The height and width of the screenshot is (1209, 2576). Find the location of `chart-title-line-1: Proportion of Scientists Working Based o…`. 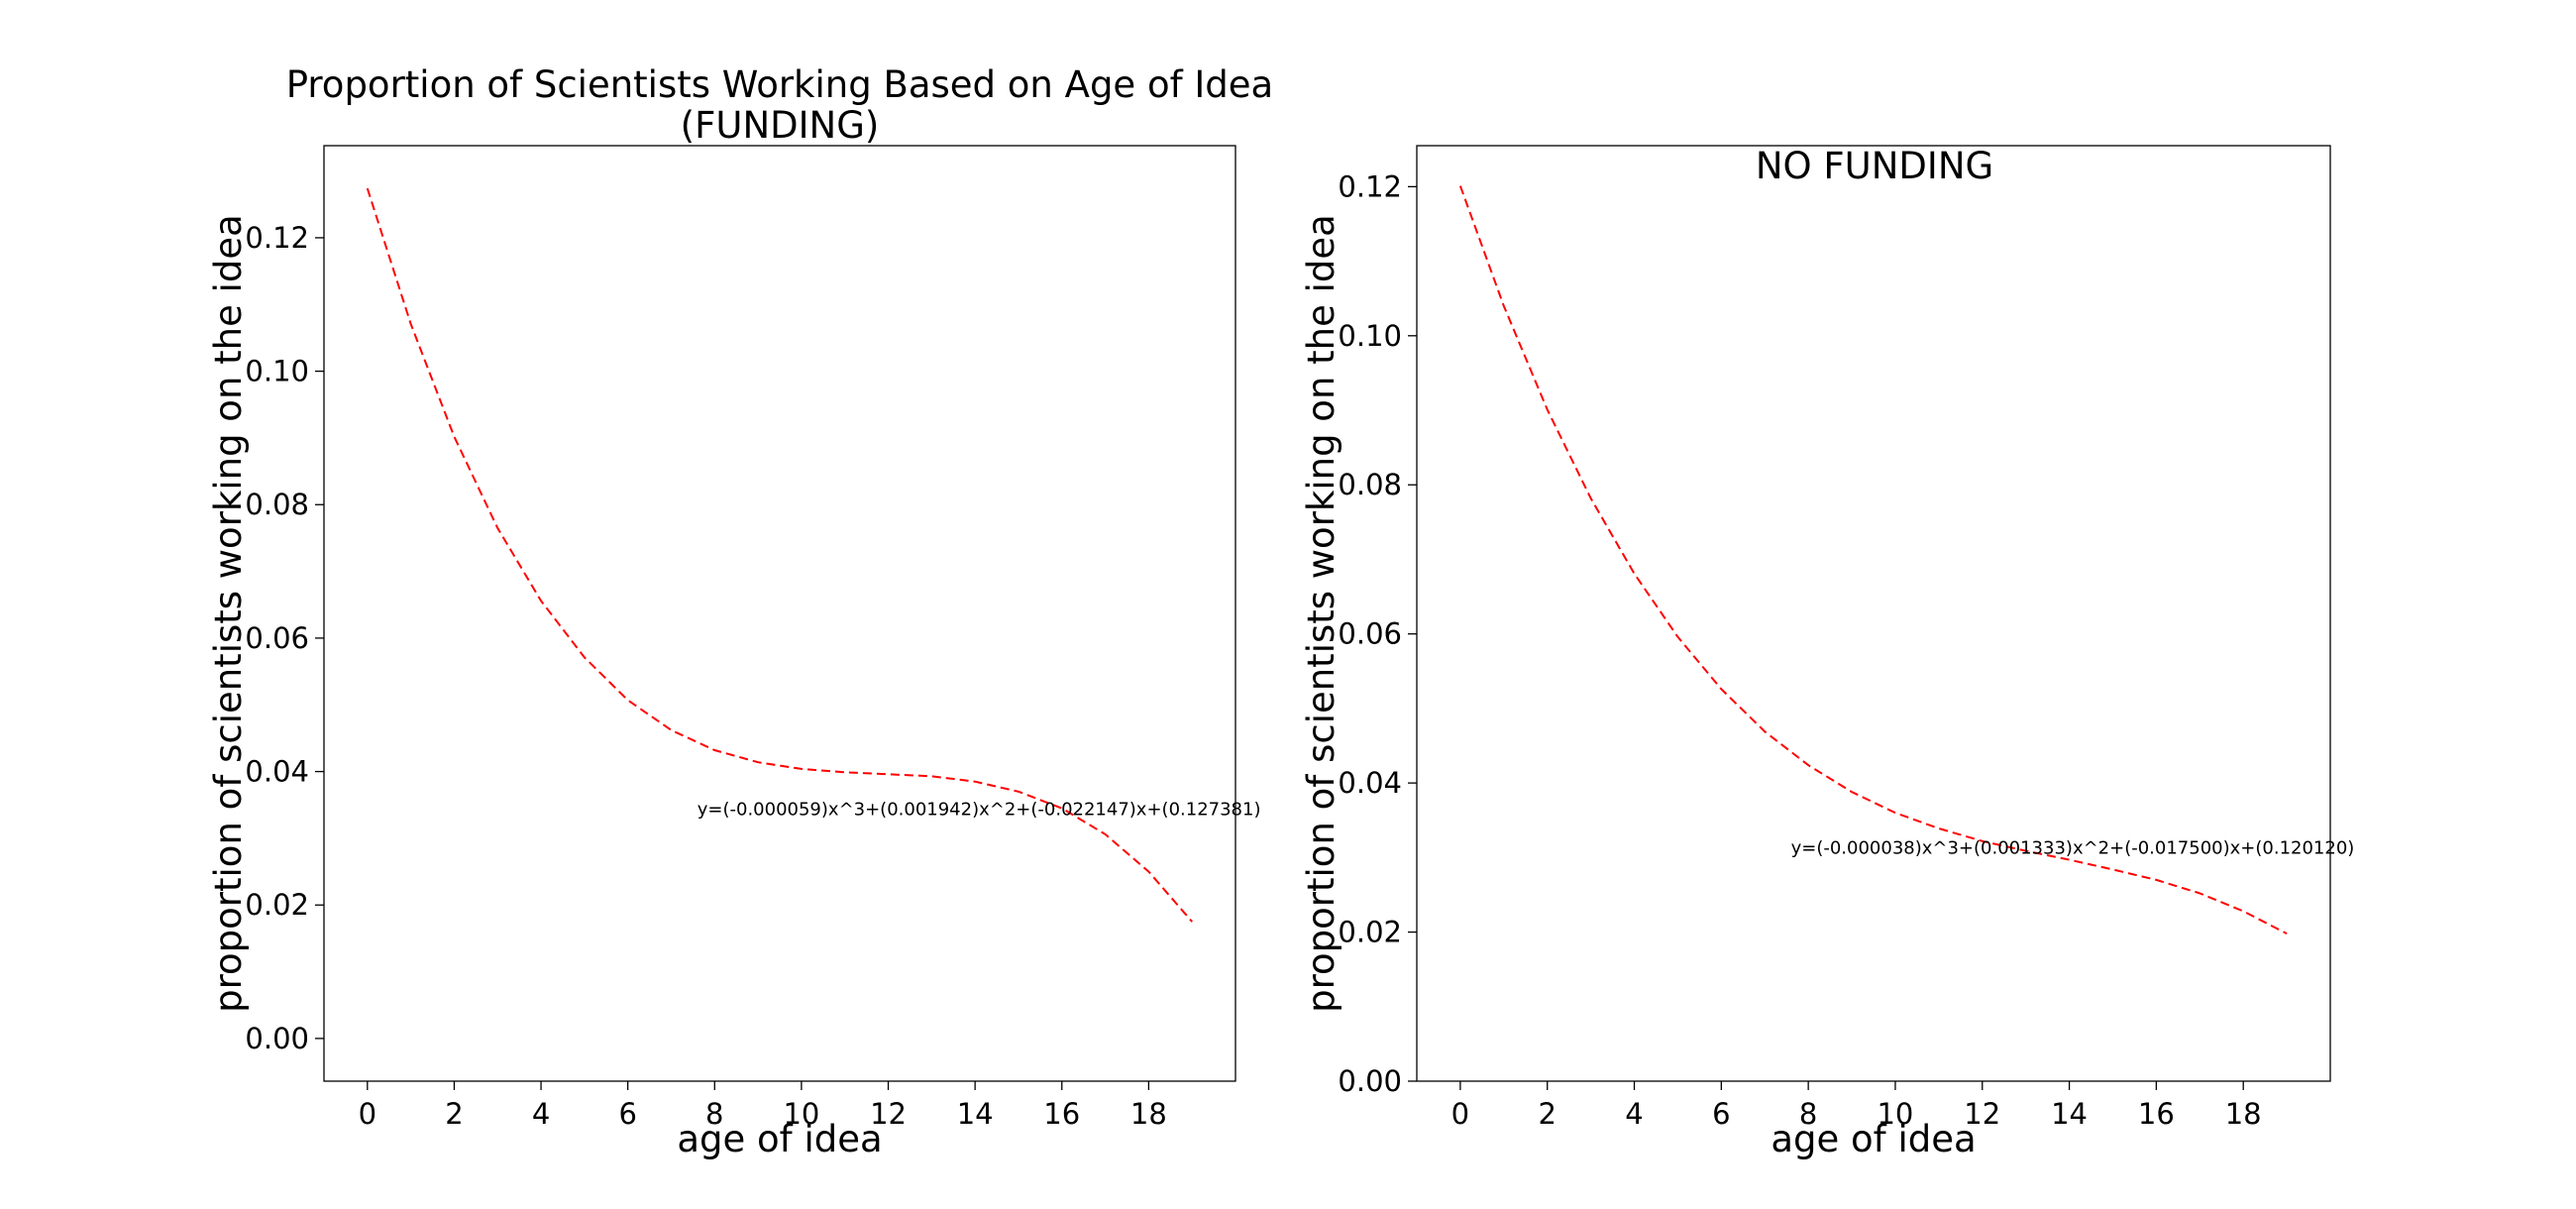

chart-title-line-1: Proportion of Scientists Working Based o… is located at coordinates (779, 84).